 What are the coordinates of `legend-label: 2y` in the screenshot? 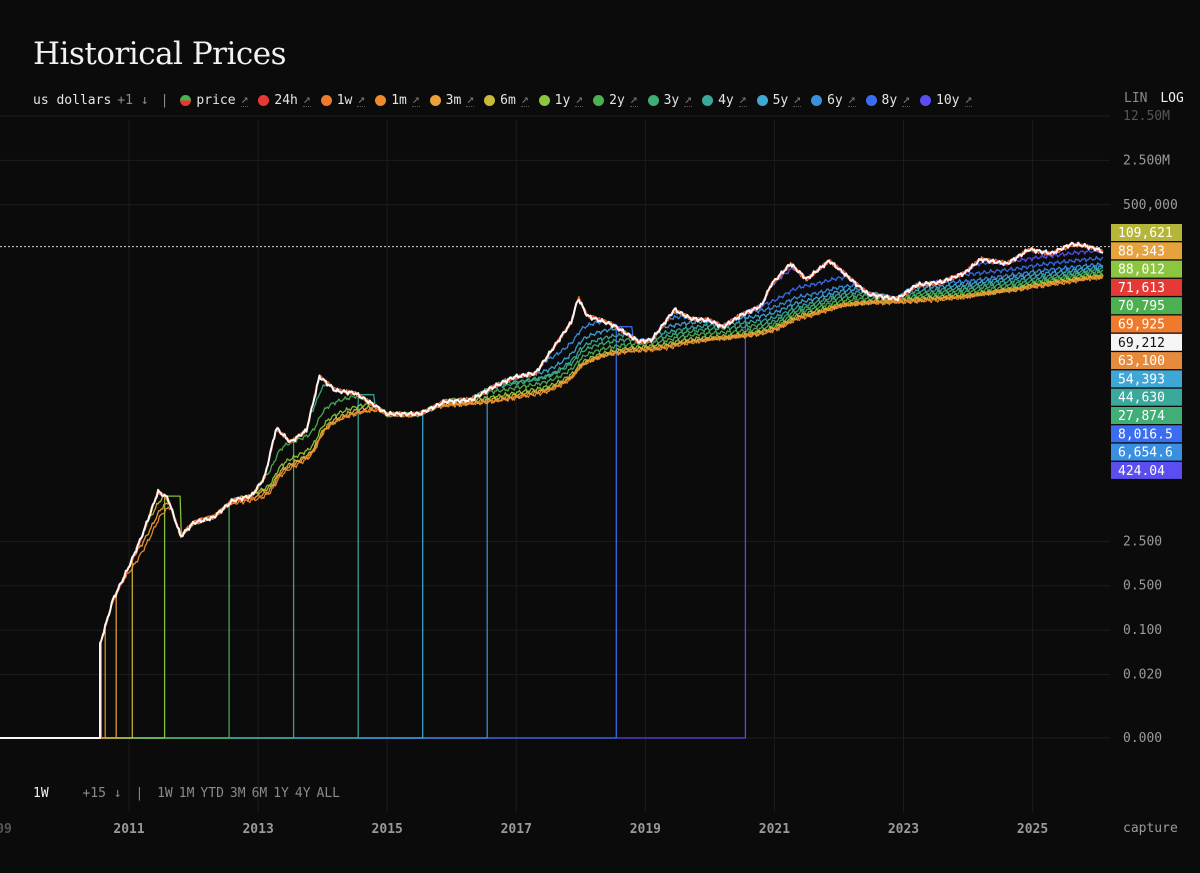 It's located at (617, 100).